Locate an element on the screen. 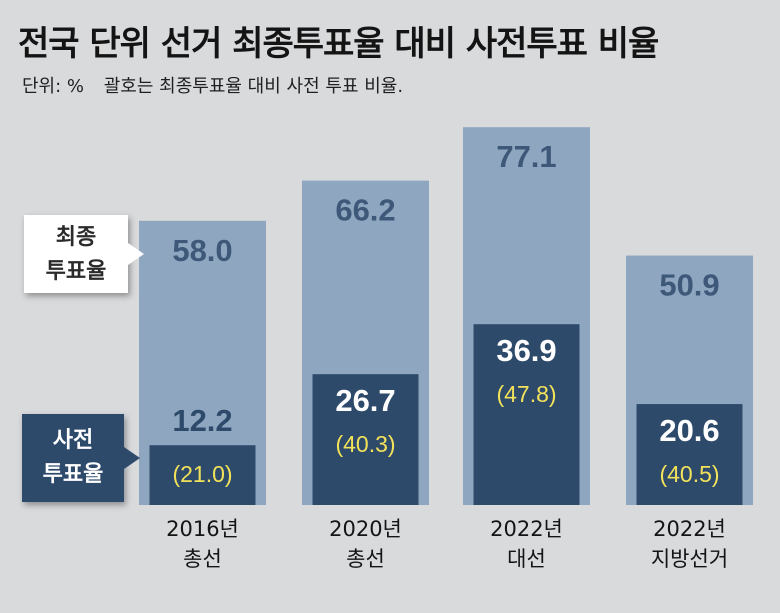 The image size is (780, 613). early-turnout-label: 26.7 is located at coordinates (365, 400).